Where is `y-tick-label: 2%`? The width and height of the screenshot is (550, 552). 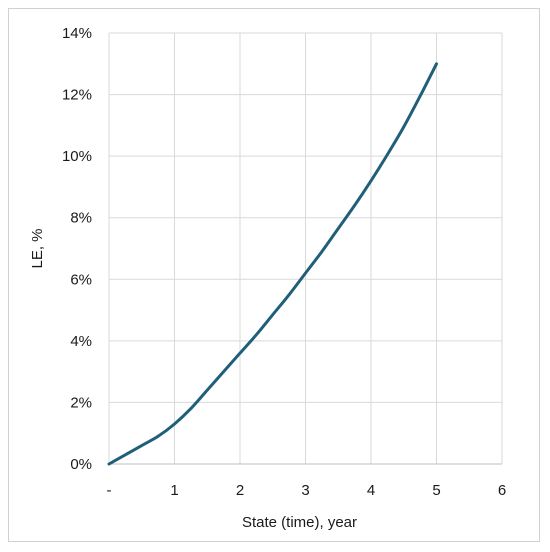
y-tick-label: 2% is located at coordinates (81, 402).